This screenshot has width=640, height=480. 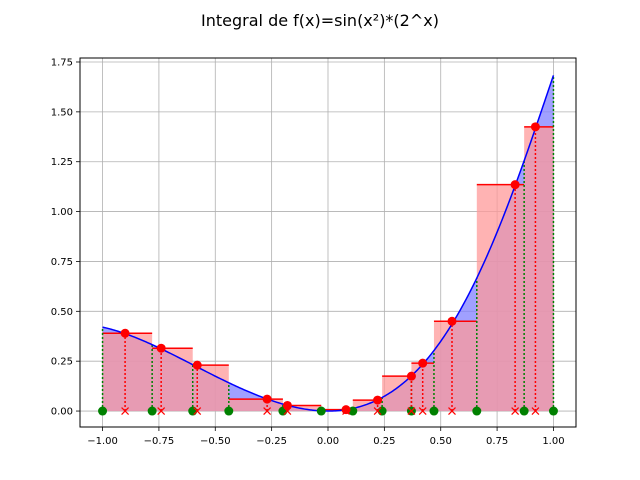 What do you see at coordinates (62, 362) in the screenshot?
I see `y-tick-label: 0.25` at bounding box center [62, 362].